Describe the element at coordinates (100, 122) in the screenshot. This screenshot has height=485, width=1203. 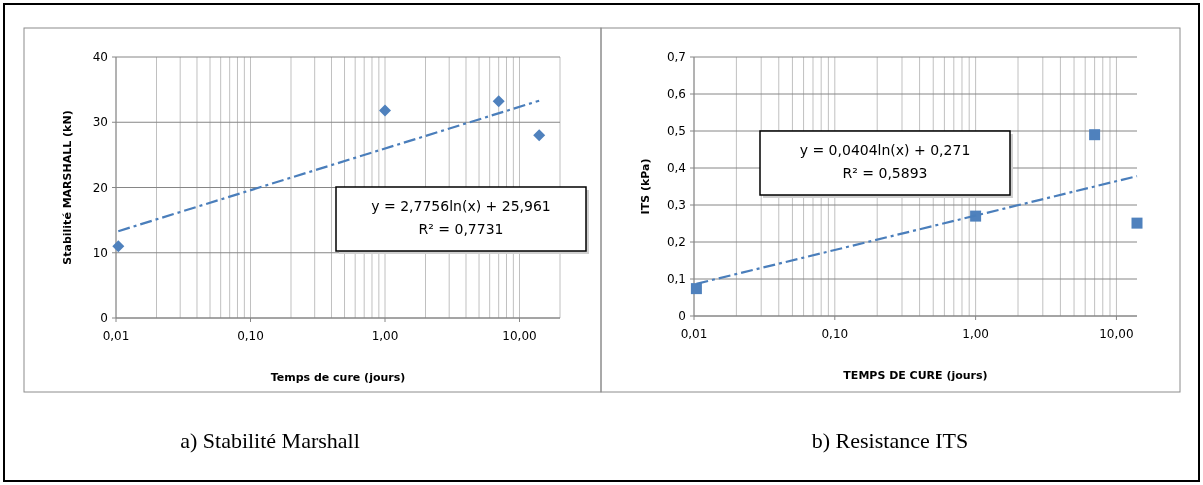
I see `y-tick-label: 30` at that location.